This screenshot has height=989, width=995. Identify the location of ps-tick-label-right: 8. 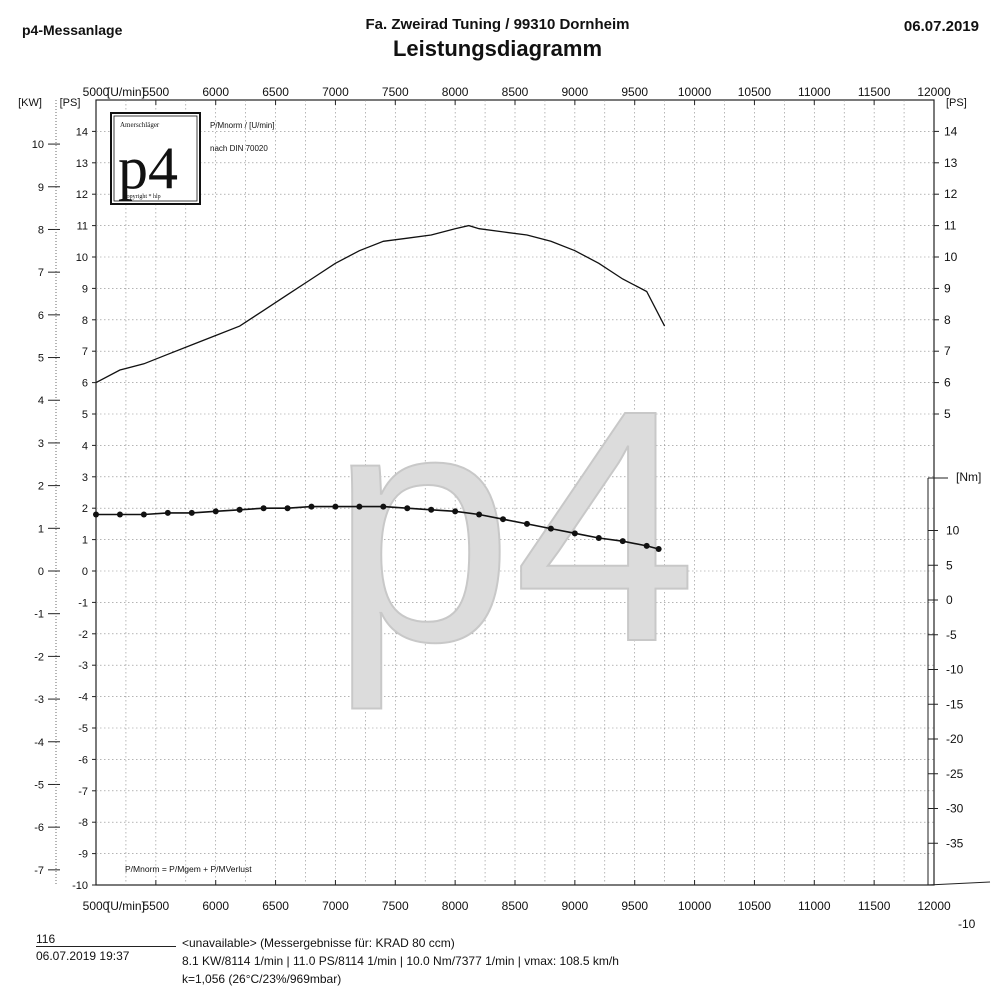
(947, 320).